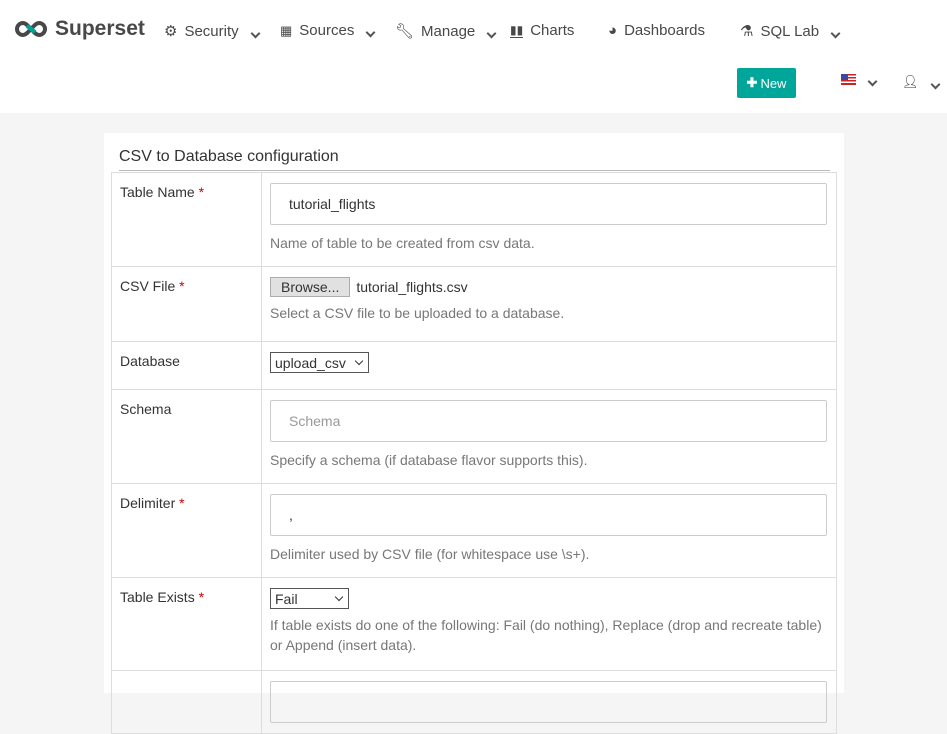 This screenshot has width=947, height=734. I want to click on language-dropdown, so click(859, 80).